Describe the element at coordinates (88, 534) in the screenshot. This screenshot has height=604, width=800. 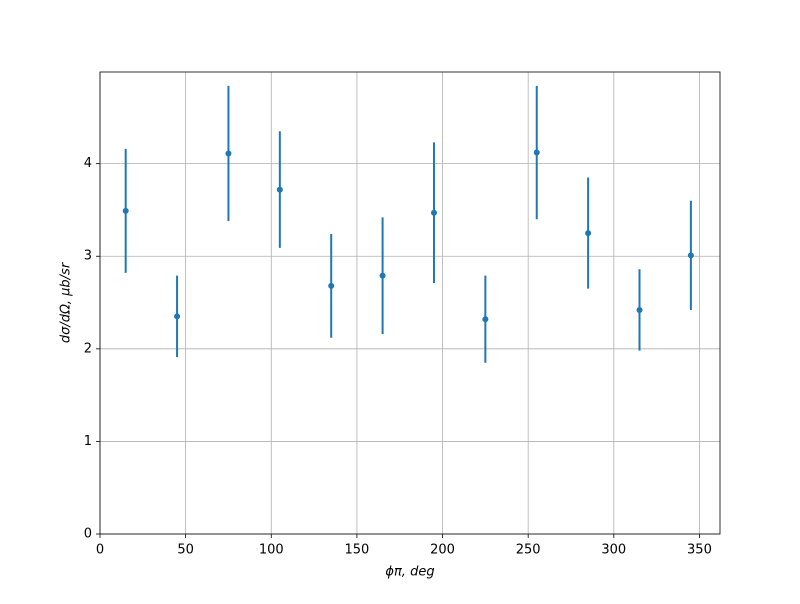
I see `y-tick-label: 0` at that location.